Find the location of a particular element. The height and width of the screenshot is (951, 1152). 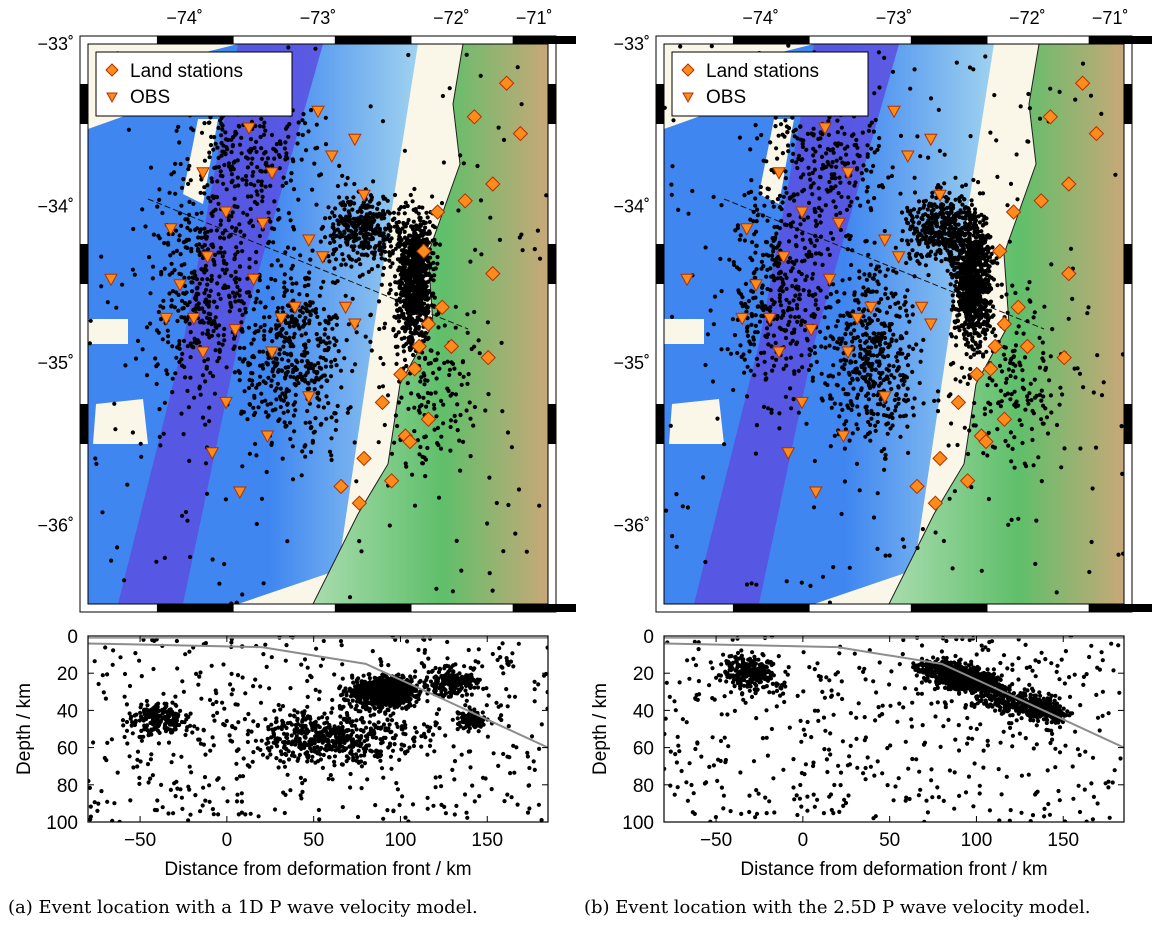

land-station-marker is located at coordinates (410, 441).